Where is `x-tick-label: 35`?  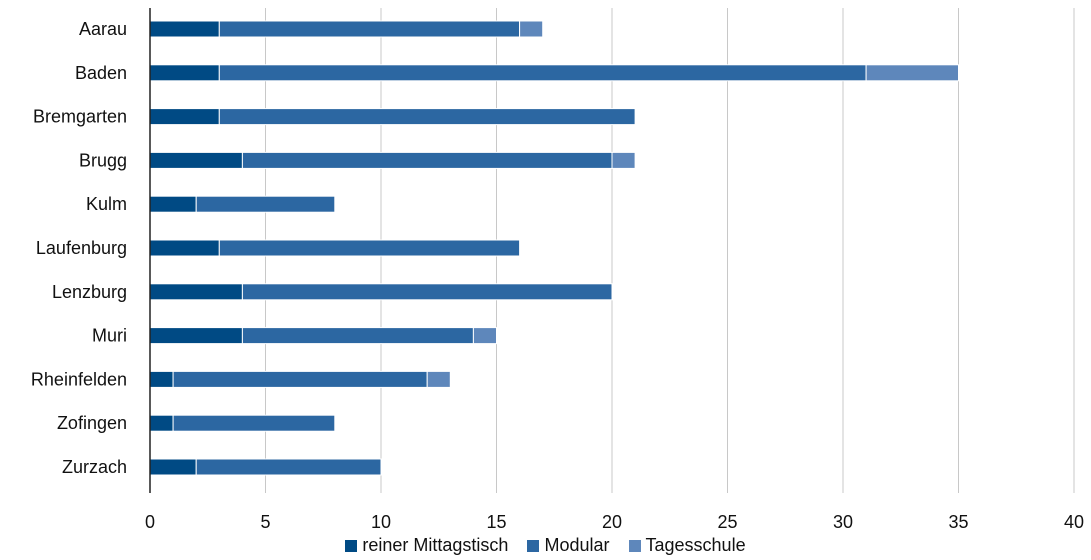 x-tick-label: 35 is located at coordinates (958, 522).